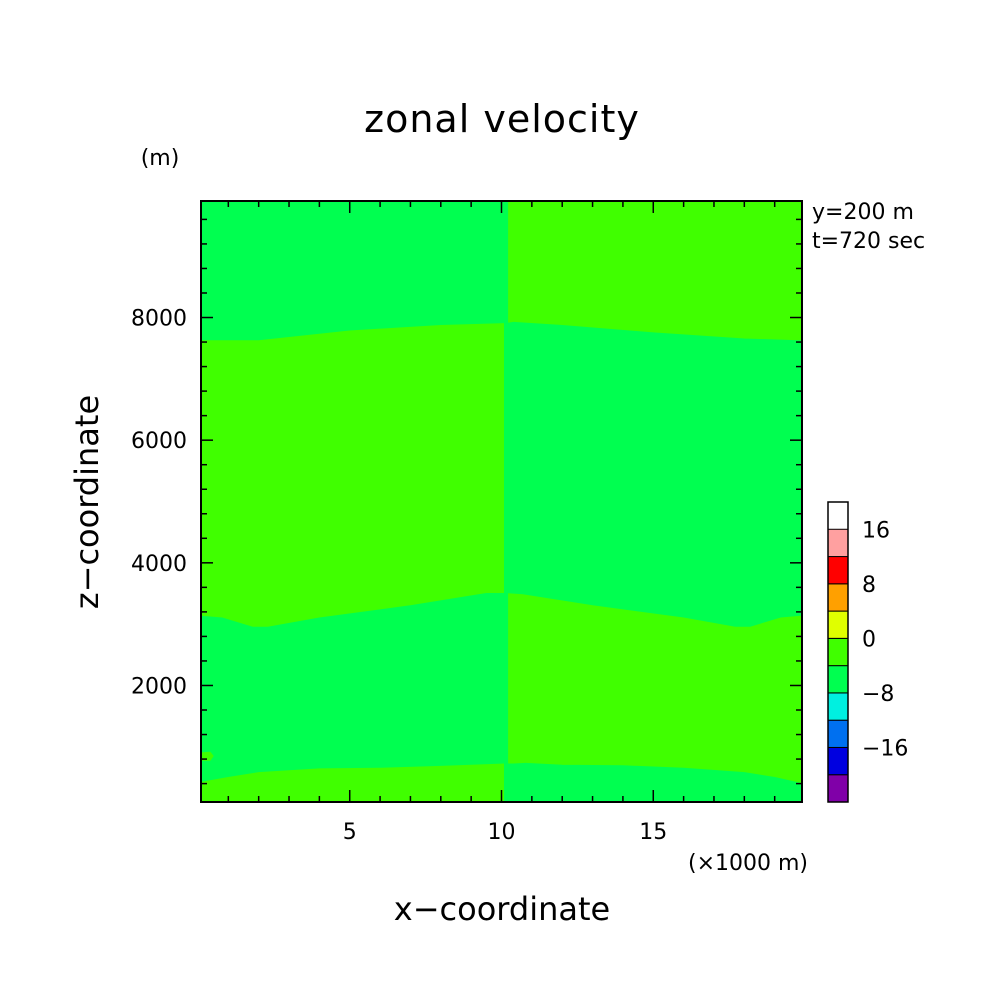 The image size is (1004, 1004). I want to click on y-axis-label: z−coordinate, so click(87, 502).